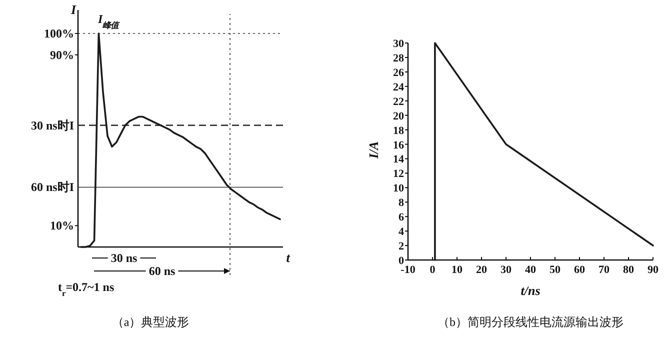 This screenshot has width=666, height=341. What do you see at coordinates (124, 258) in the screenshot?
I see `text: 30 ns` at bounding box center [124, 258].